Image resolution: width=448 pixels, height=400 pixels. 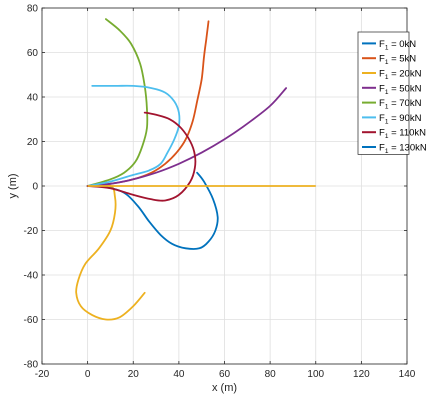 What do you see at coordinates (400, 104) in the screenshot?
I see `legend-entry: F1 = 70kN` at bounding box center [400, 104].